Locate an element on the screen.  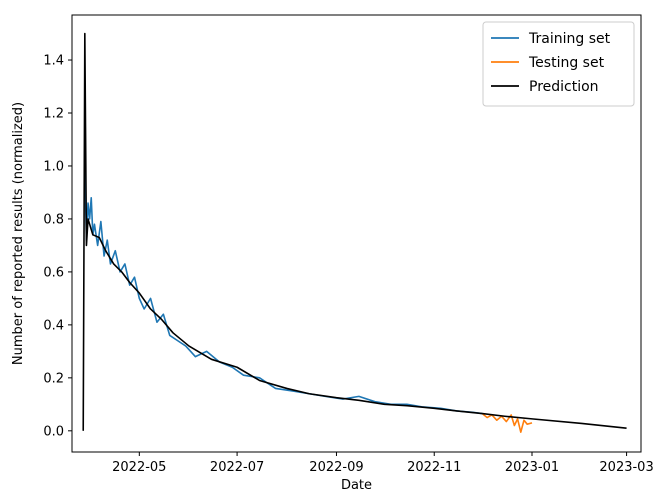
y-tick-label: 0.8 is located at coordinates (53, 219).